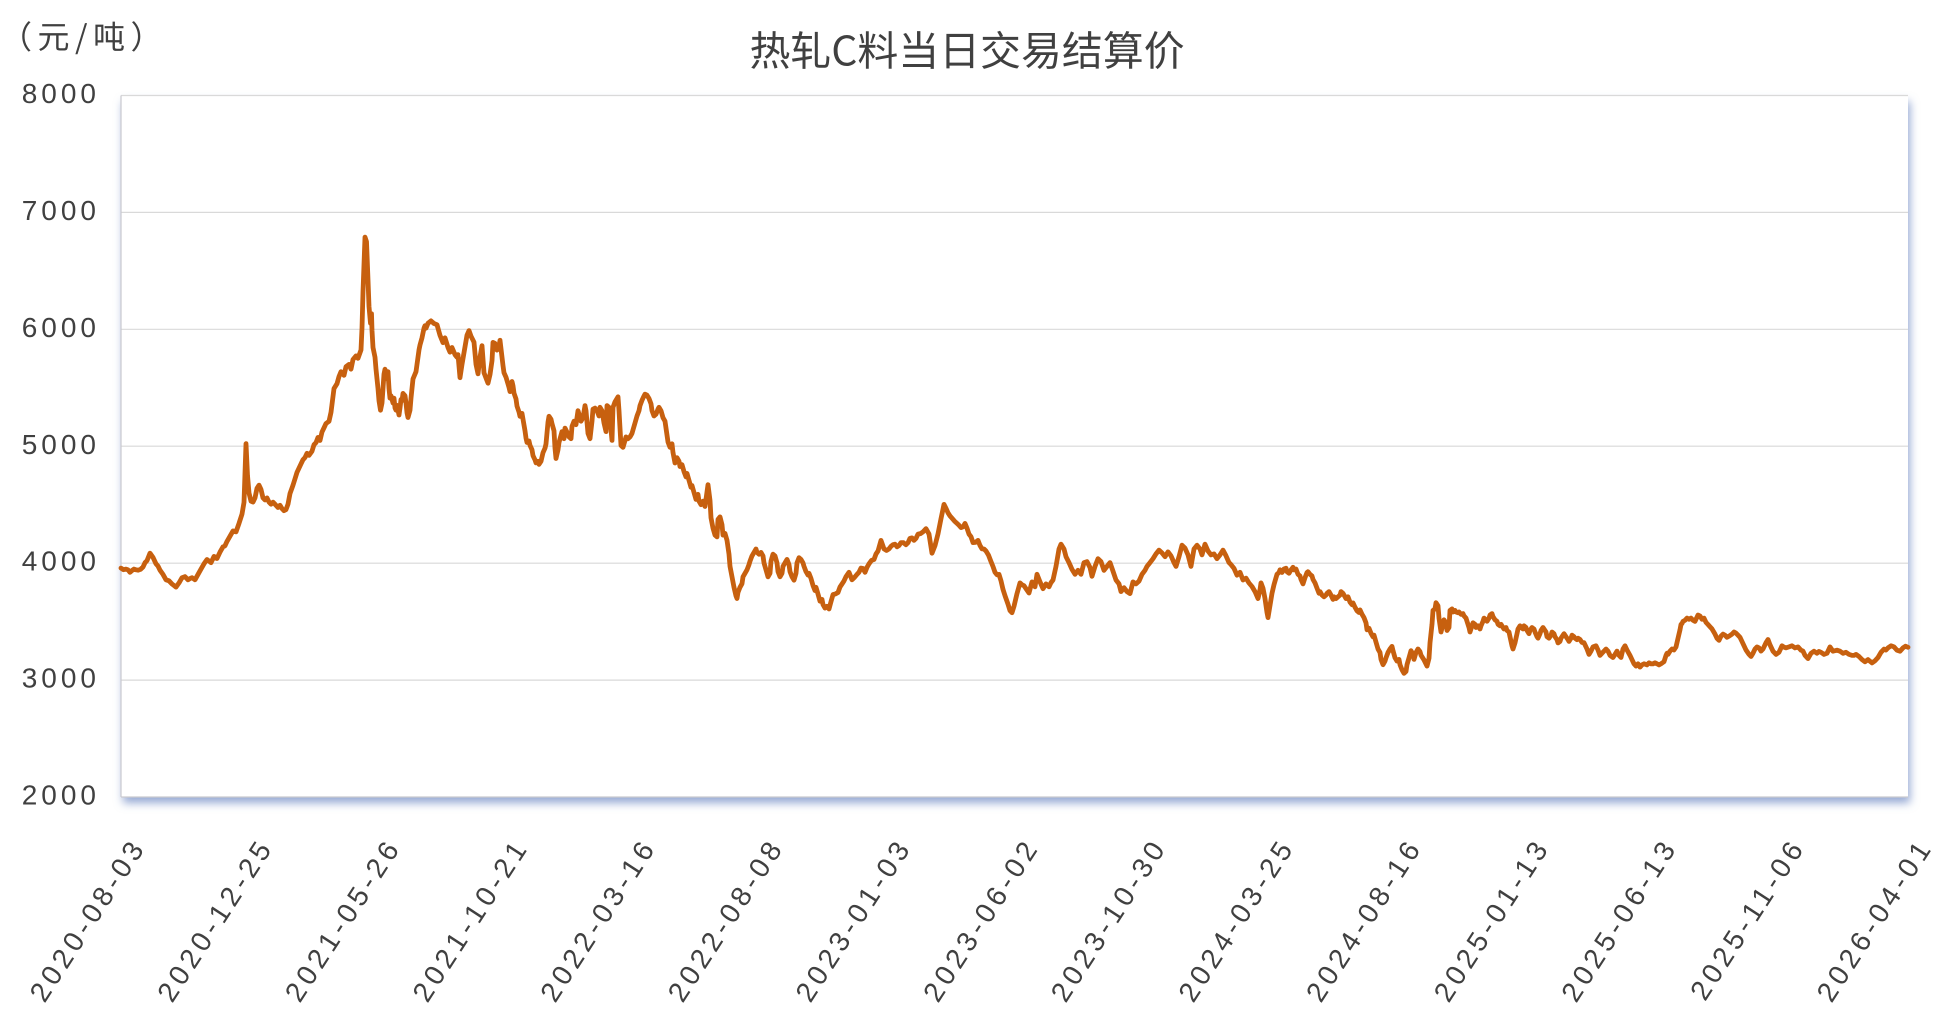 This screenshot has height=1035, width=1954. I want to click on svg-text: 2023-06-02, so click(981, 919).